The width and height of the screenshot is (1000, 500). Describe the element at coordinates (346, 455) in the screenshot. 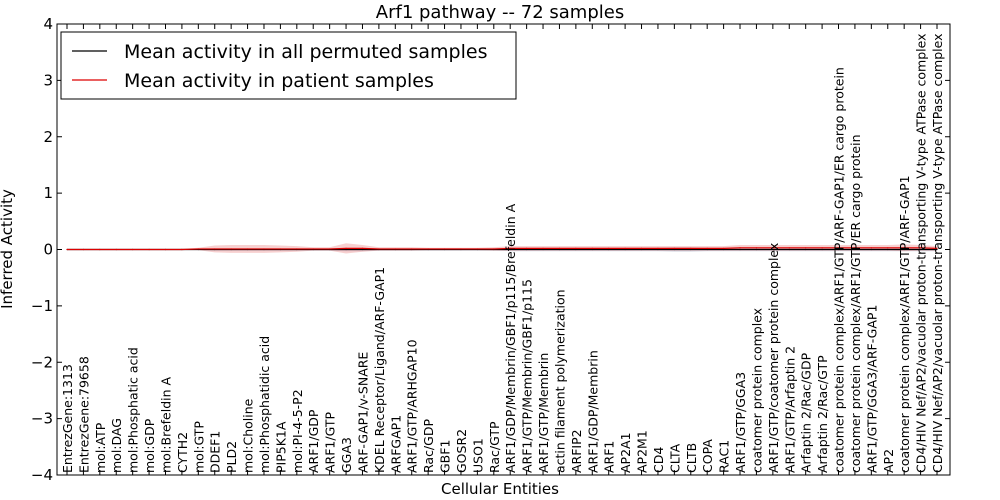

I see `x-tick-label: GGA3` at that location.